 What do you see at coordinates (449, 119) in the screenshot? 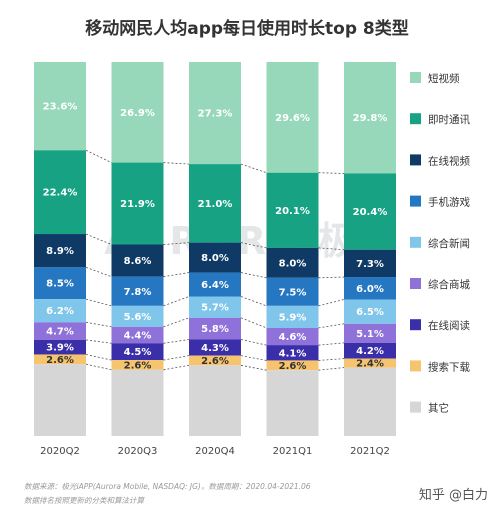
I see `legend-label: 即时通讯` at bounding box center [449, 119].